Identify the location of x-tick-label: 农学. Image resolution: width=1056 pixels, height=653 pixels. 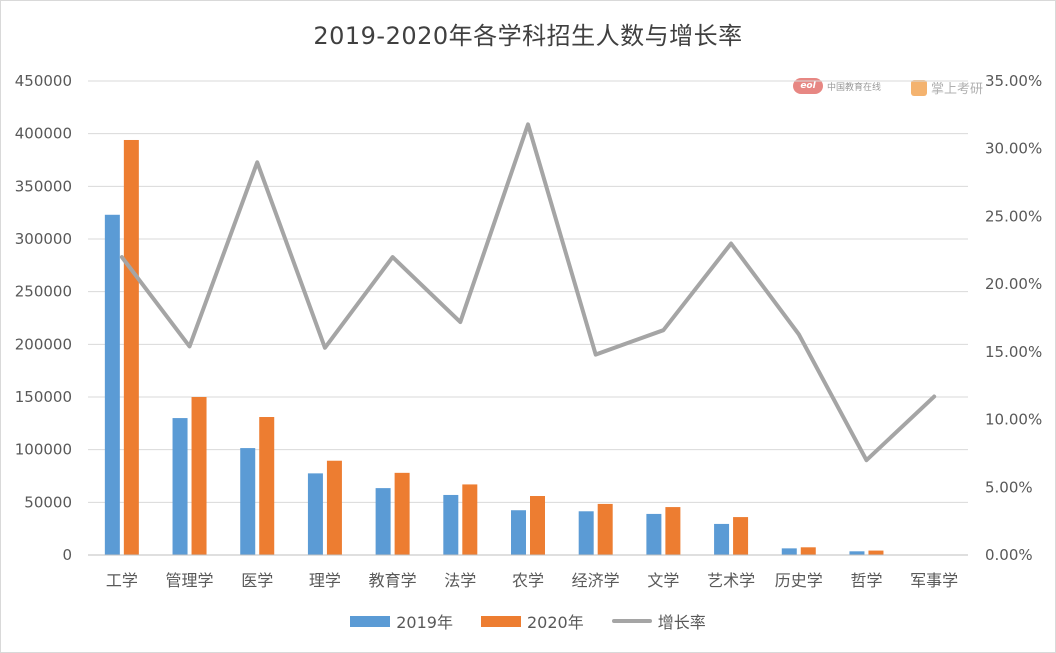
(528, 580).